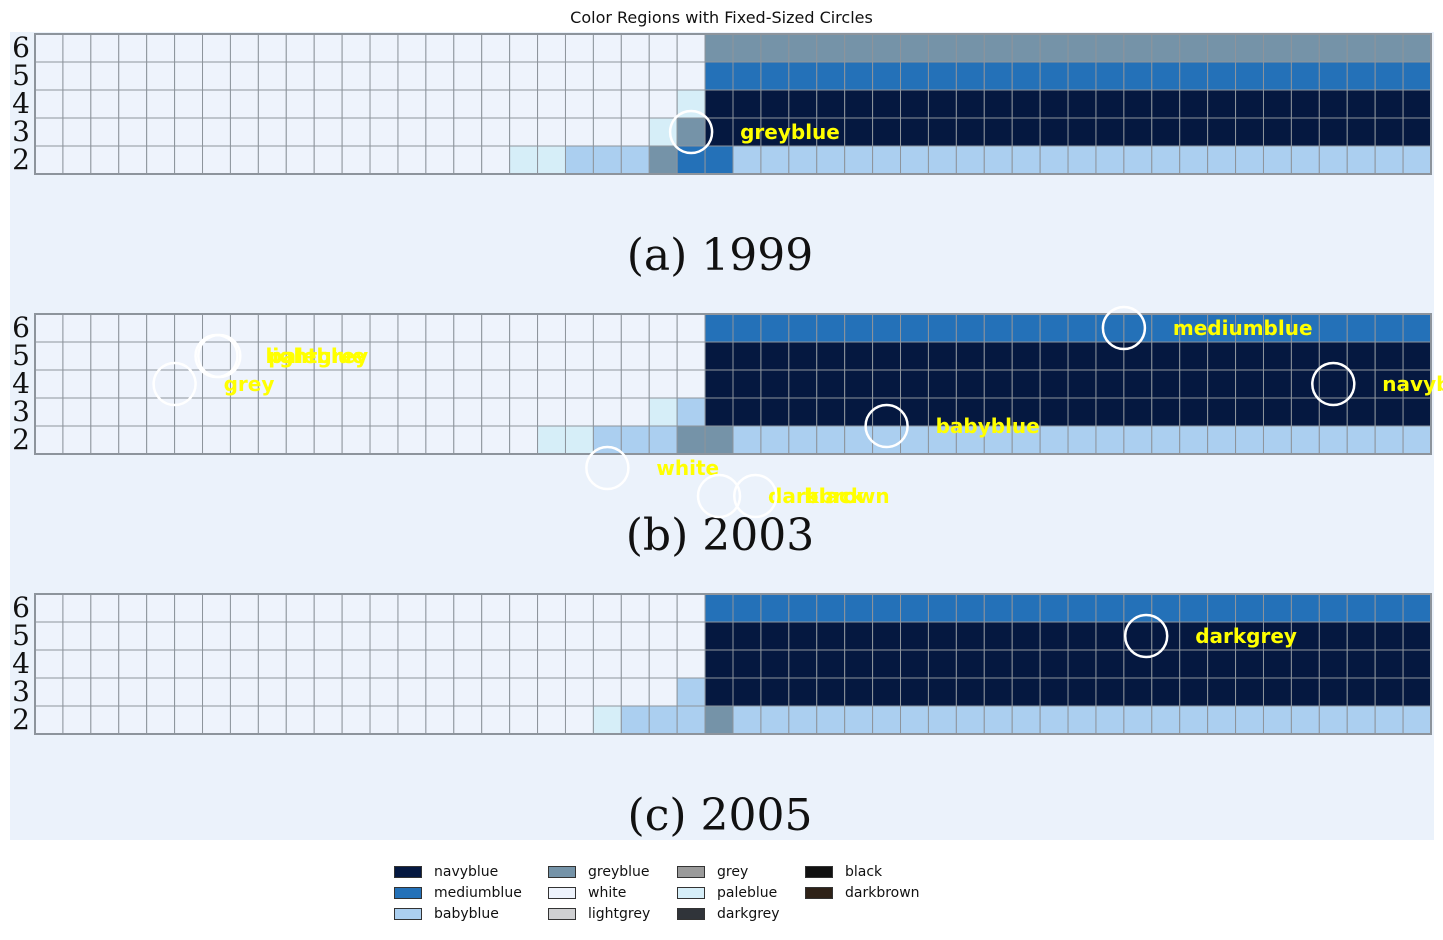 This screenshot has height=940, width=1443. I want to click on row-label: 4, so click(21, 663).